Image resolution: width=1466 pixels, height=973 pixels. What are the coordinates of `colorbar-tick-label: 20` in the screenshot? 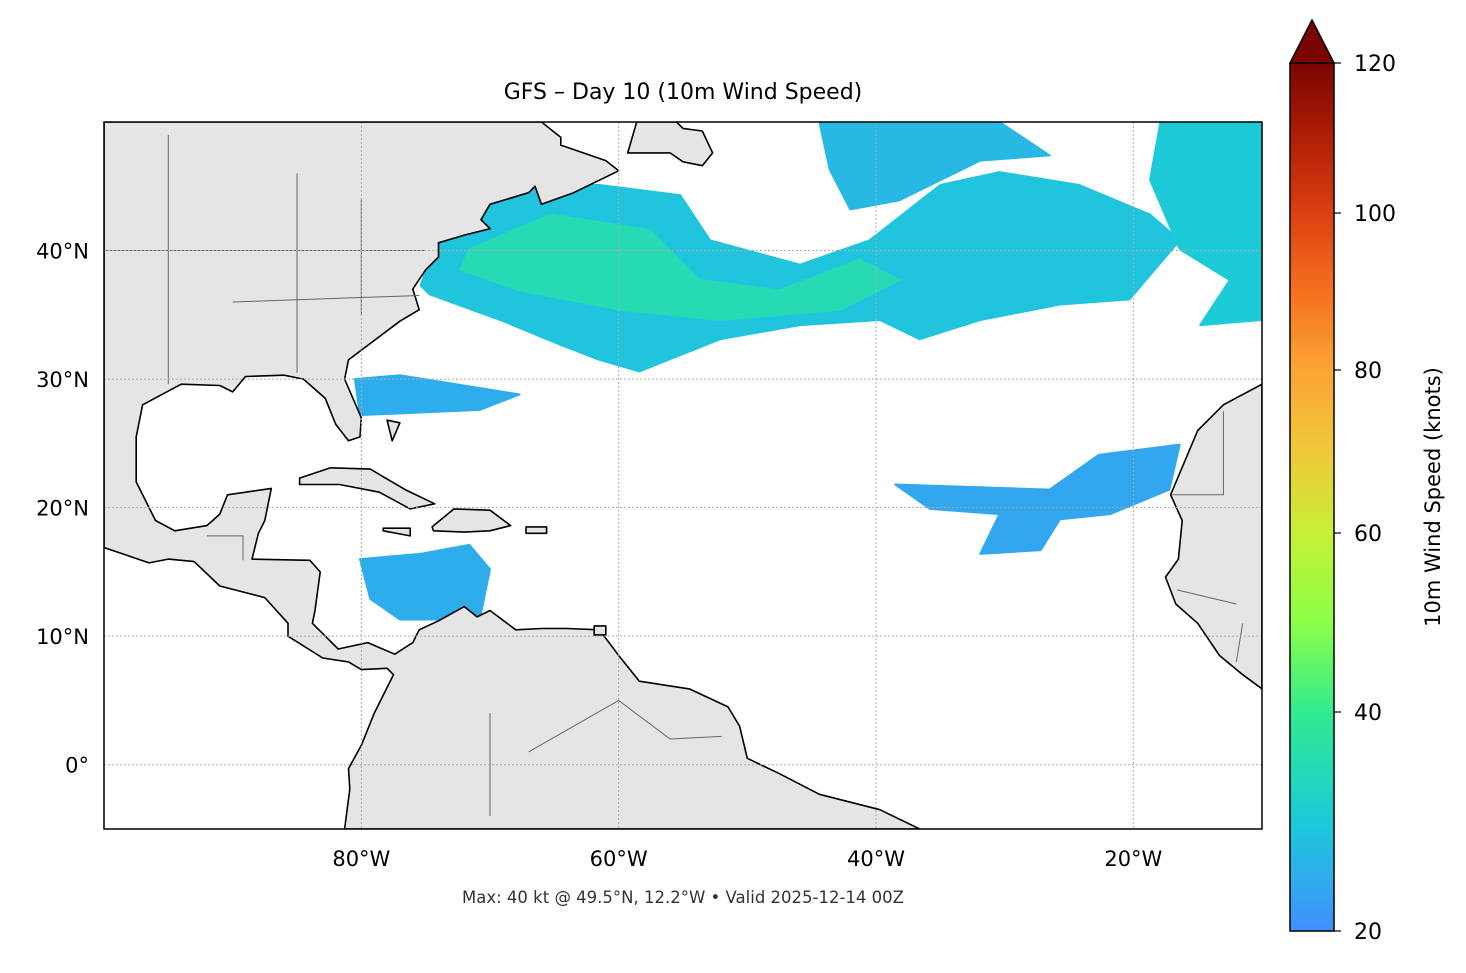 It's located at (1368, 932).